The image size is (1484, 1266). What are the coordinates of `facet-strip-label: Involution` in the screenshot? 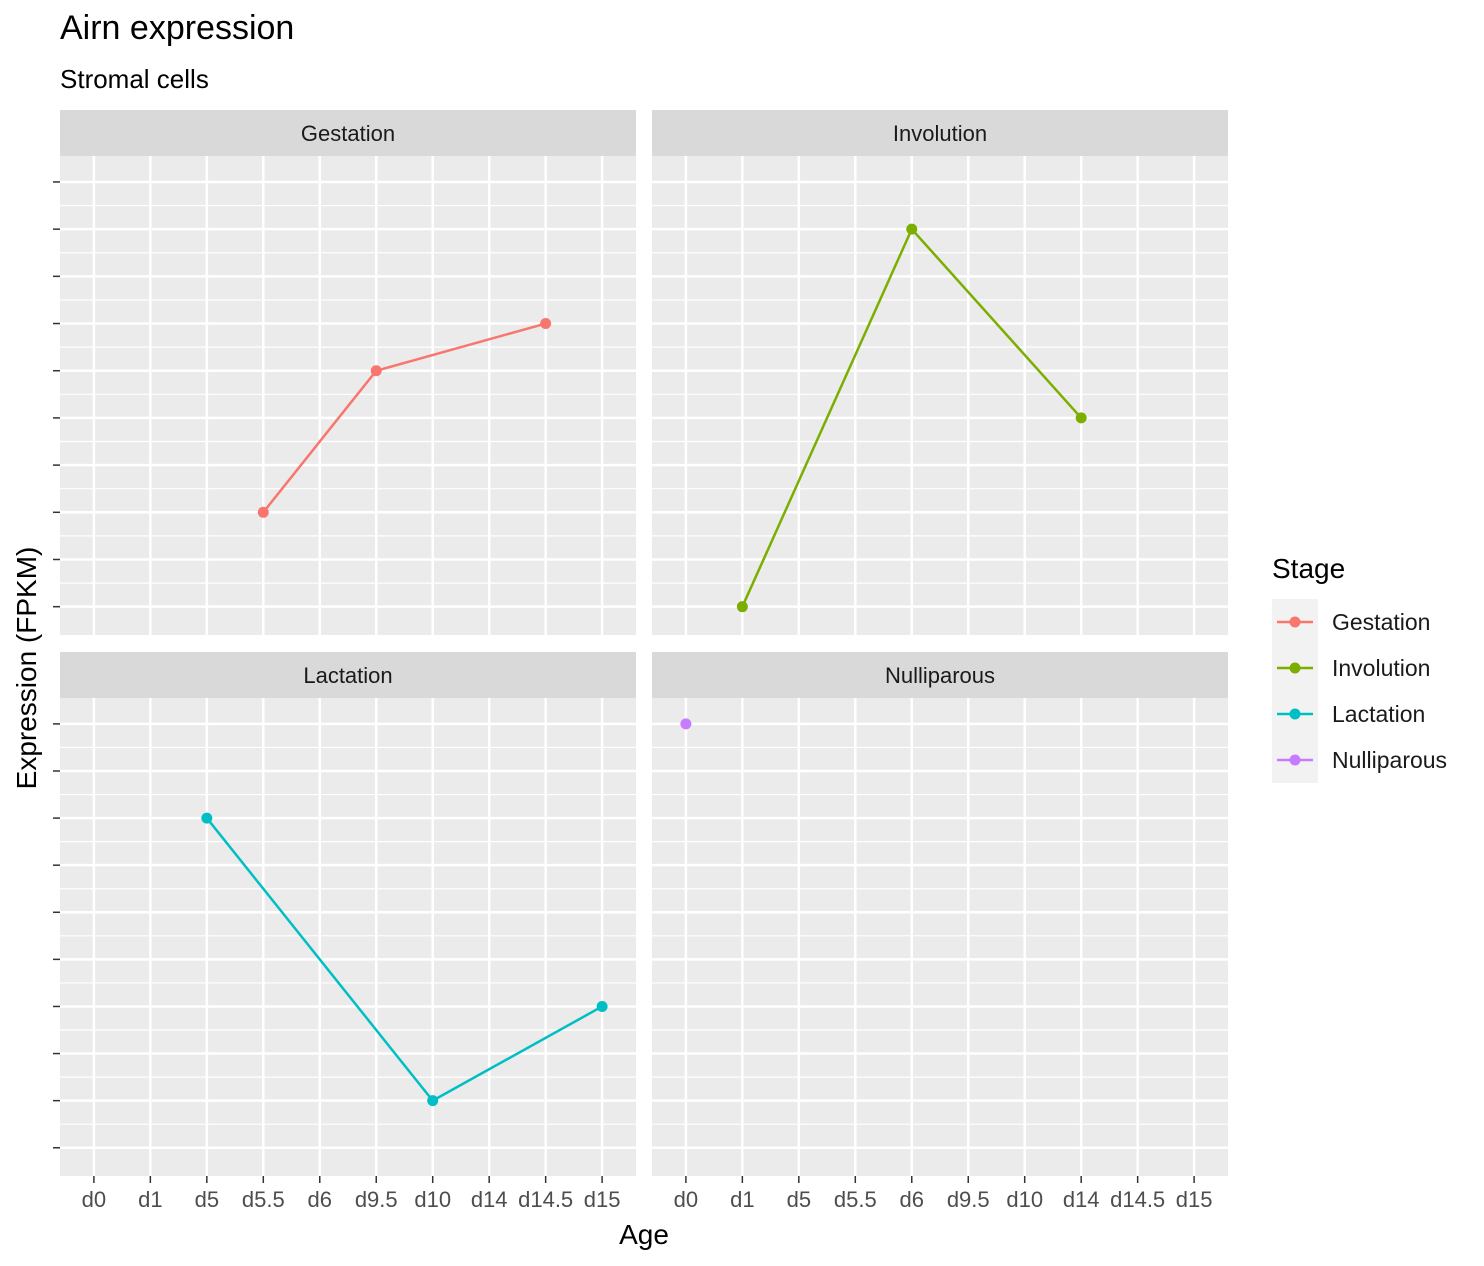 It's located at (940, 133).